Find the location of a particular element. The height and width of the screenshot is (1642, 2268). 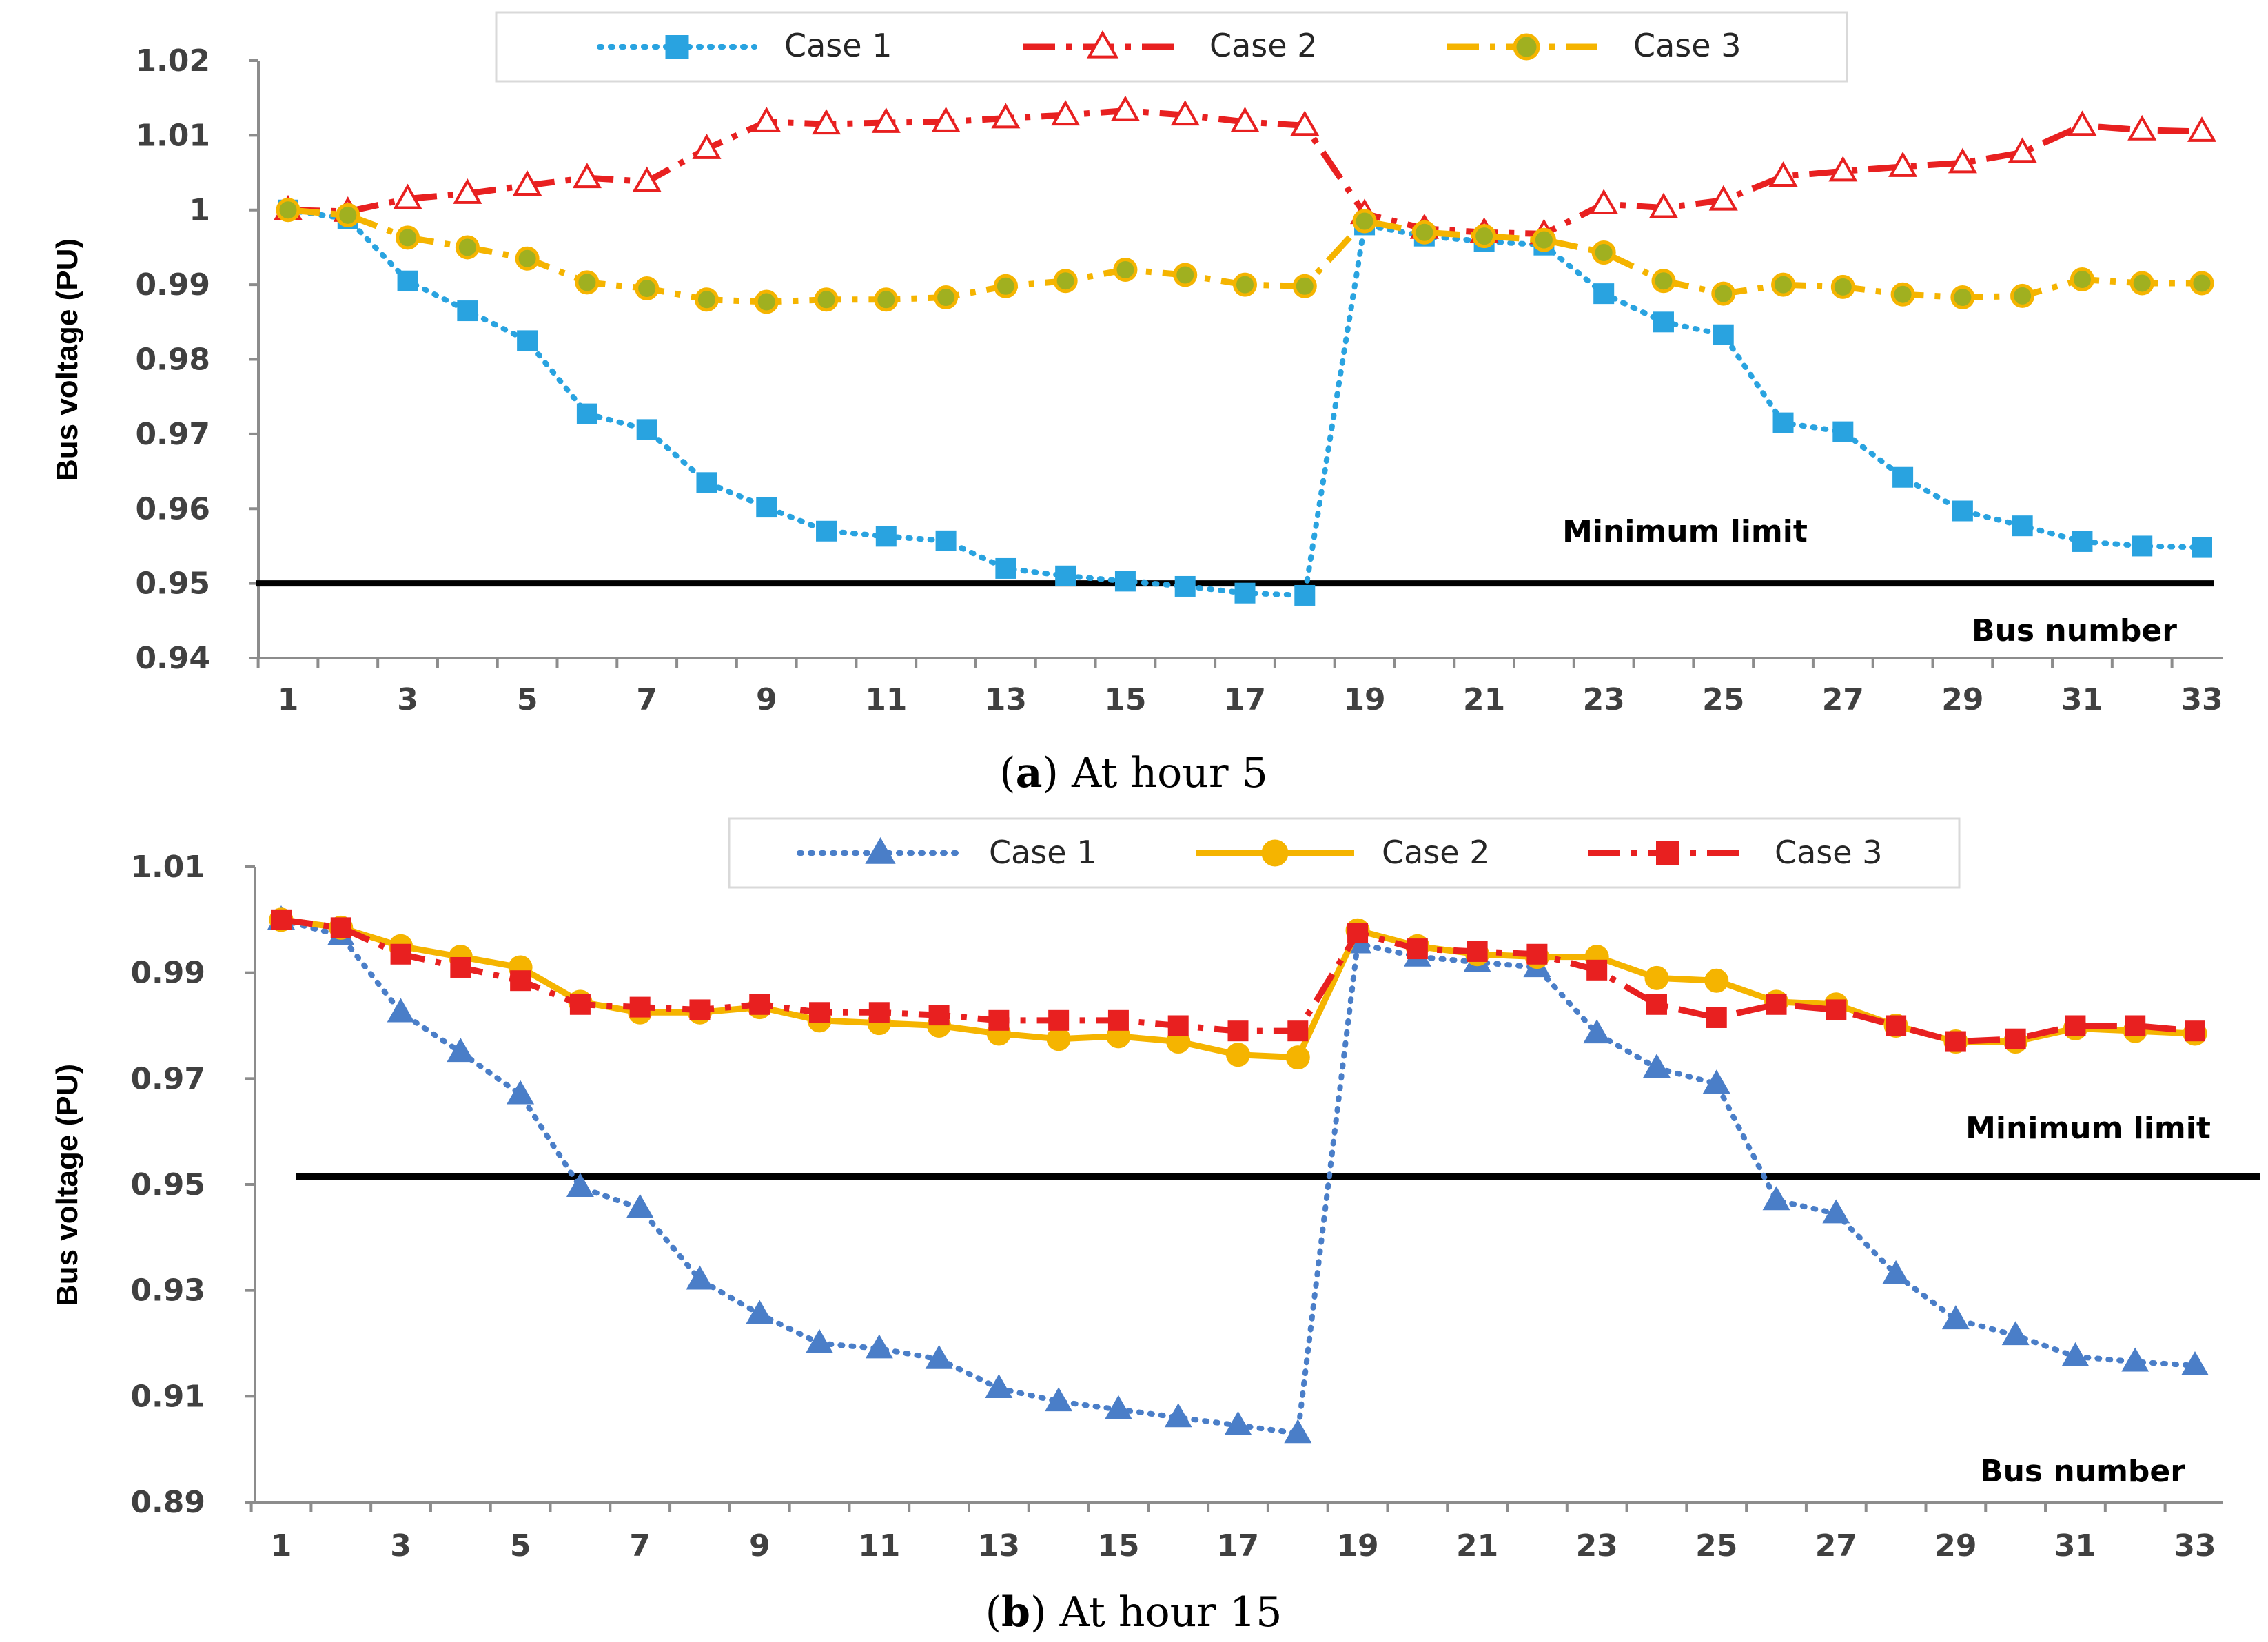

panel-b-x-ticks: 1 3 5 7 9 11 13 15 17 19 21 23 25 27 29 31 33 is located at coordinates (1232, 1532).